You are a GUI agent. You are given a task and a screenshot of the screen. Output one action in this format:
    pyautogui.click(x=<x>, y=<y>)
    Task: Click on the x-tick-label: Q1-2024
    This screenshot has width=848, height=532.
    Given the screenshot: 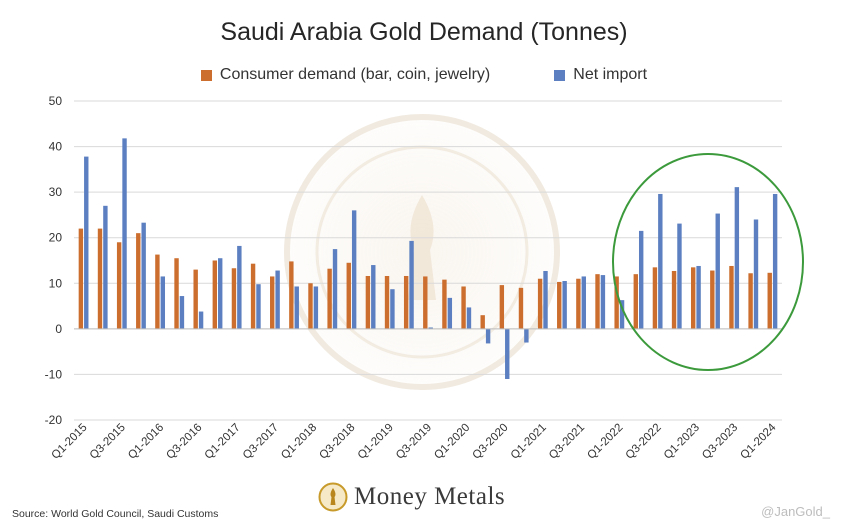 What is the action you would take?
    pyautogui.click(x=758, y=441)
    